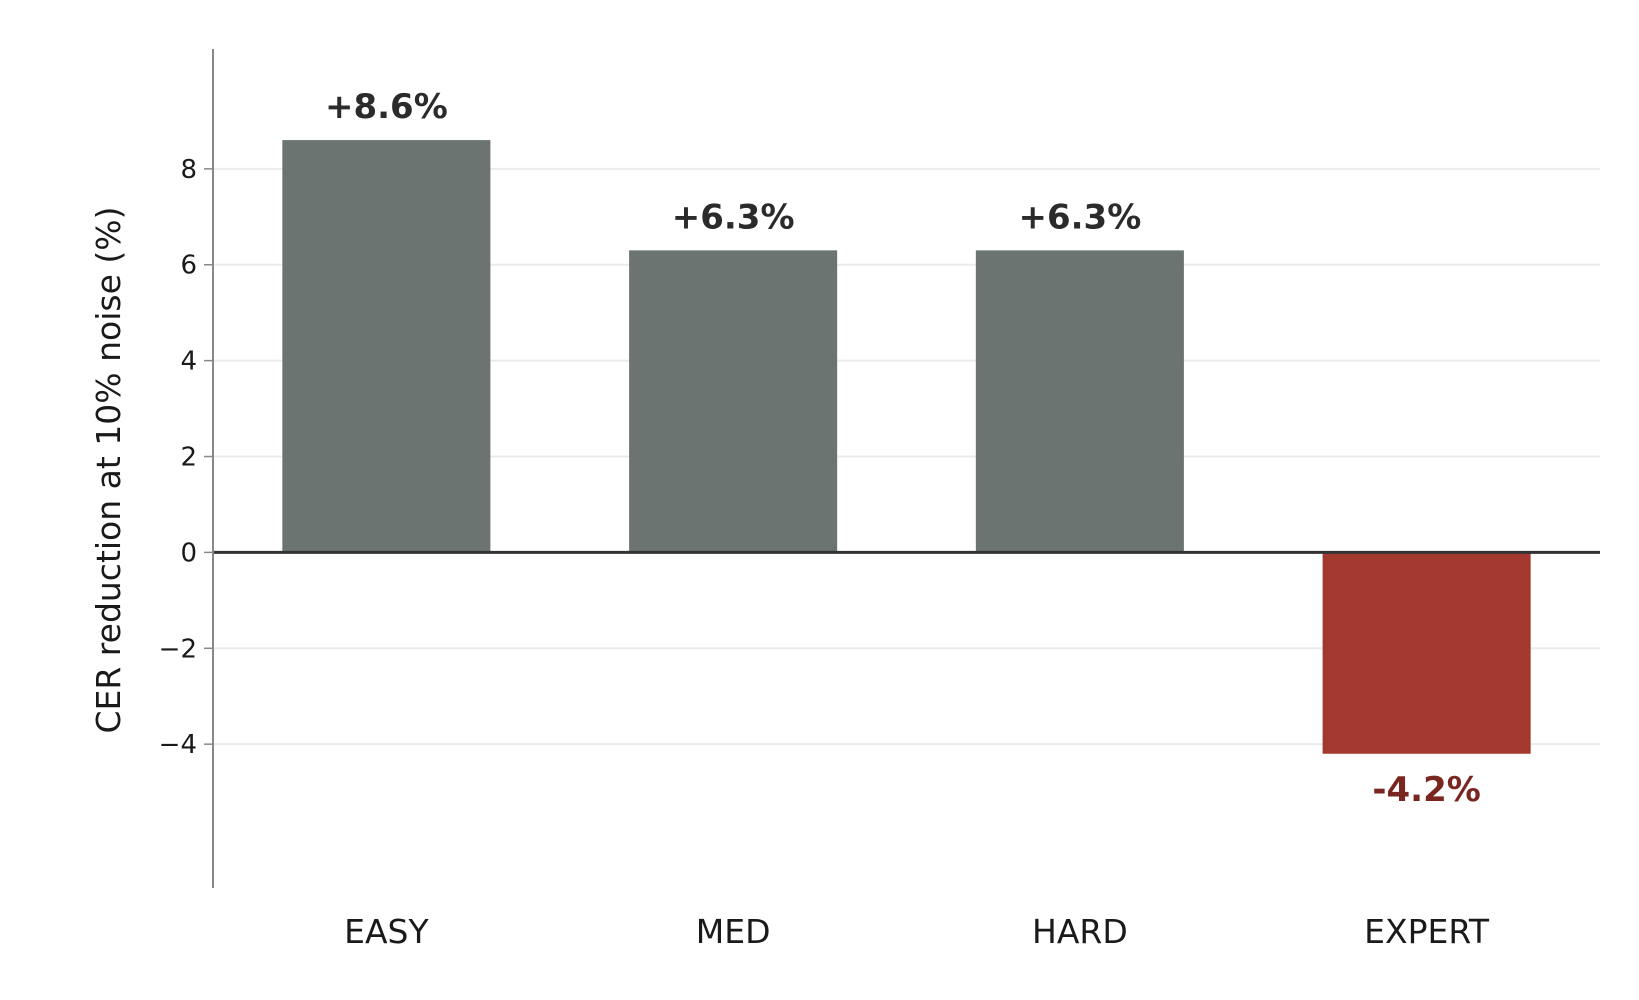 The image size is (1639, 1000). Describe the element at coordinates (386, 107) in the screenshot. I see `data-label-easy: +8.6%` at that location.